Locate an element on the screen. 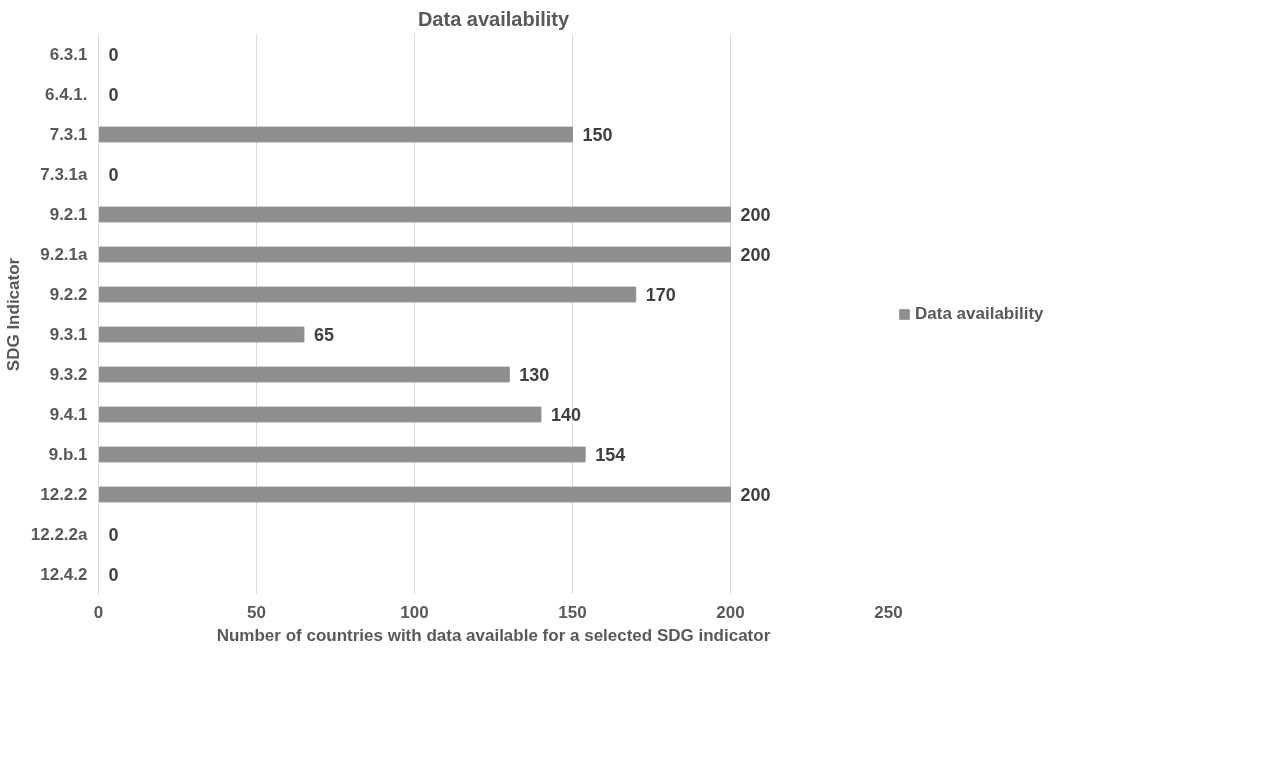 The height and width of the screenshot is (758, 1274). y-tick-label: 6.3.1 is located at coordinates (68, 54).